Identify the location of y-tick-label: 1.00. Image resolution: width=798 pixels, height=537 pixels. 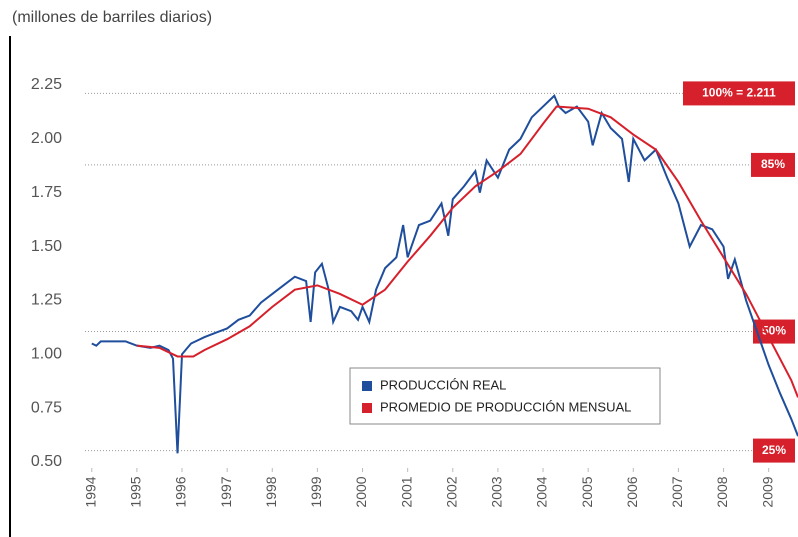
(46, 354).